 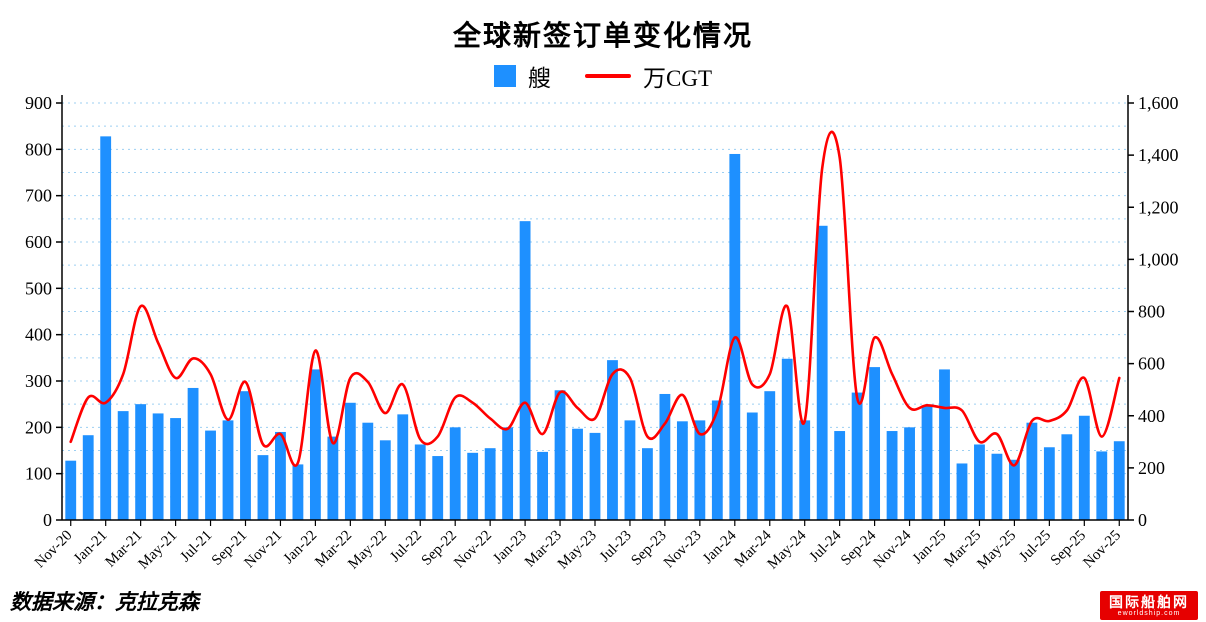 I want to click on site-logo-main: 国际船舶网, so click(x=1149, y=602).